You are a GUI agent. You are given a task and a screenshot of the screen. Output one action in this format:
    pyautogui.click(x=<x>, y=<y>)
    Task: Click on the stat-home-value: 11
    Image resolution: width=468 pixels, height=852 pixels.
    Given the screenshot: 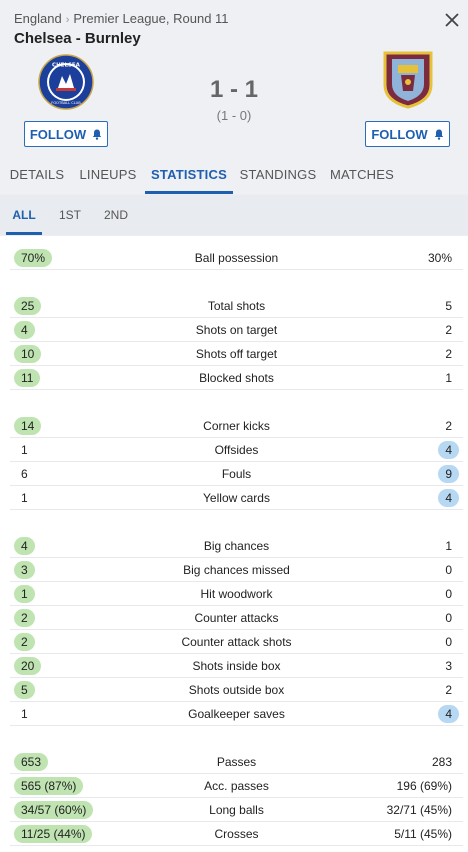 What is the action you would take?
    pyautogui.click(x=27, y=378)
    